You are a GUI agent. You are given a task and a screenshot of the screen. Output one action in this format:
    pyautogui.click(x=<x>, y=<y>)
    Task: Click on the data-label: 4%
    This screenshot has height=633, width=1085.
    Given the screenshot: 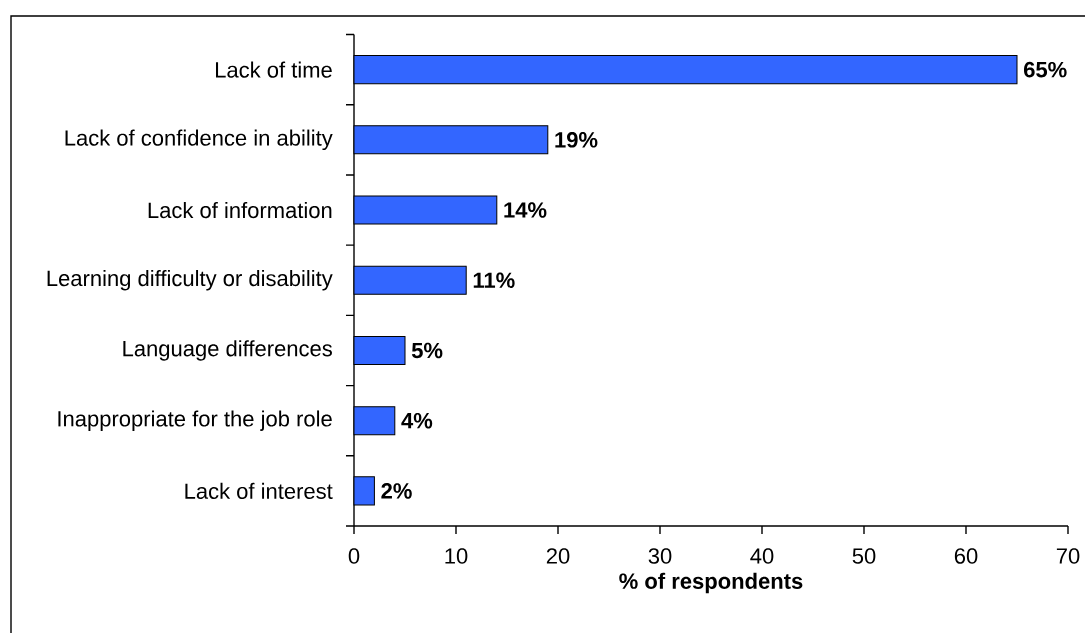 What is the action you would take?
    pyautogui.click(x=417, y=420)
    